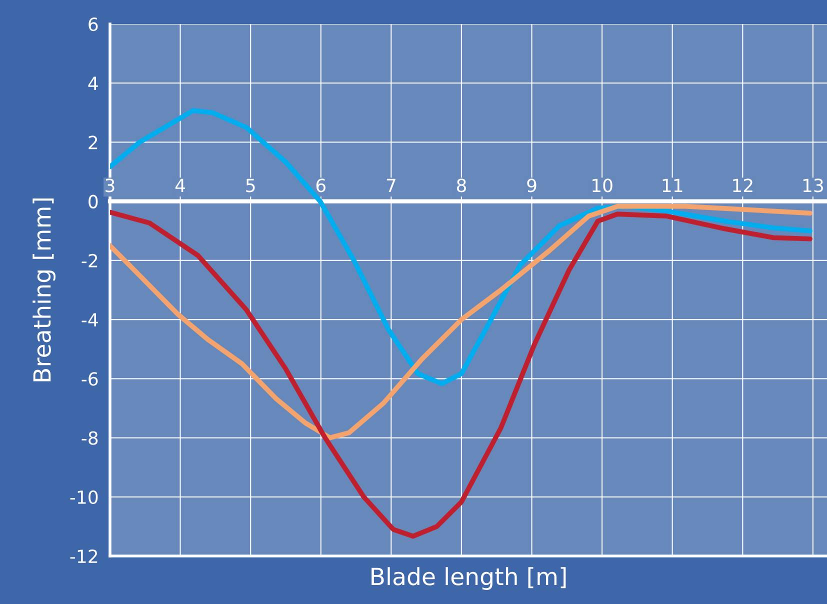 The image size is (827, 604). Describe the element at coordinates (602, 185) in the screenshot. I see `x-tick-label: 10` at that location.